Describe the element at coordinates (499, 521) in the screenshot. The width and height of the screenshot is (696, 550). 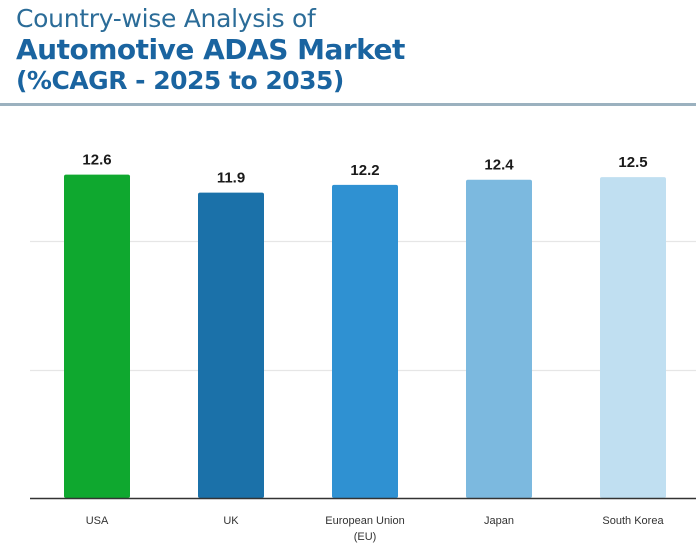
I see `x-tick-label: Japan` at that location.